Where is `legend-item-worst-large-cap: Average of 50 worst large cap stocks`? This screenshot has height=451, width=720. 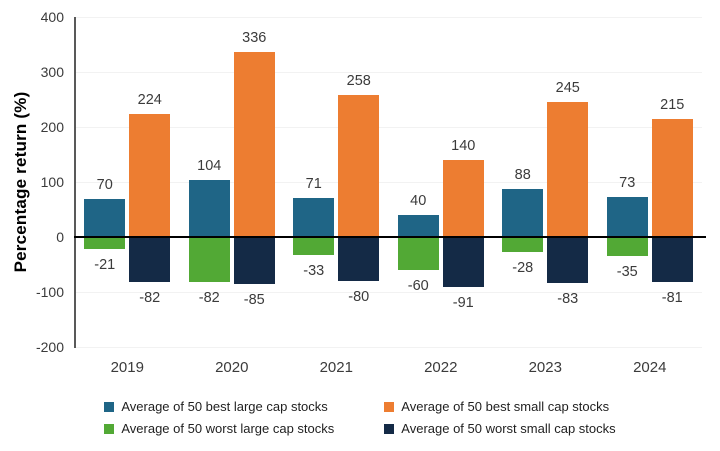
legend-item-worst-large-cap: Average of 50 worst large cap stocks is located at coordinates (219, 428).